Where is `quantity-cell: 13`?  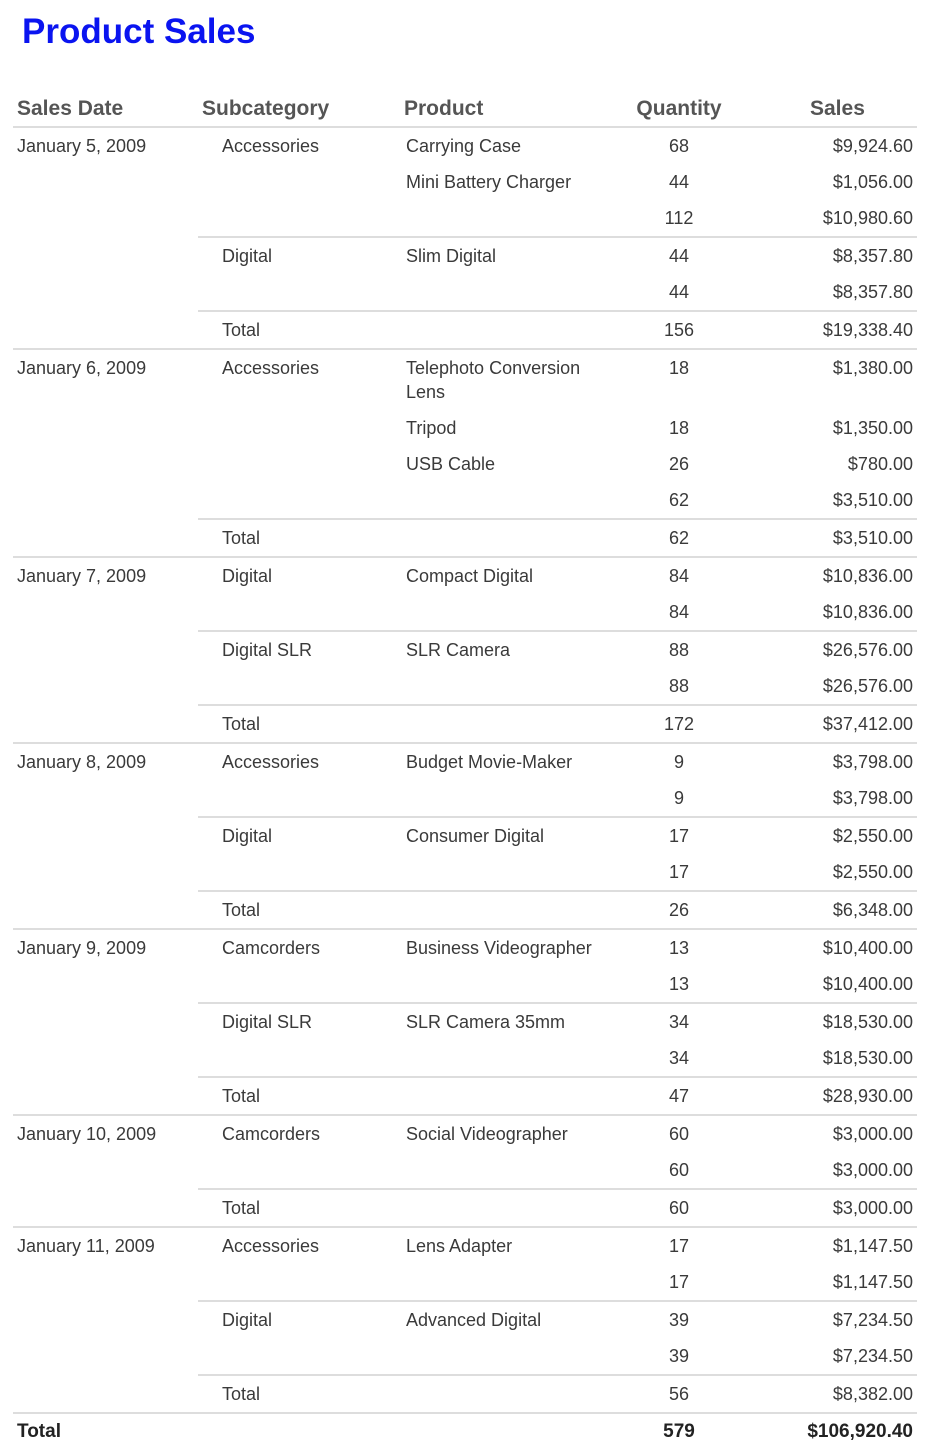 quantity-cell: 13 is located at coordinates (679, 948).